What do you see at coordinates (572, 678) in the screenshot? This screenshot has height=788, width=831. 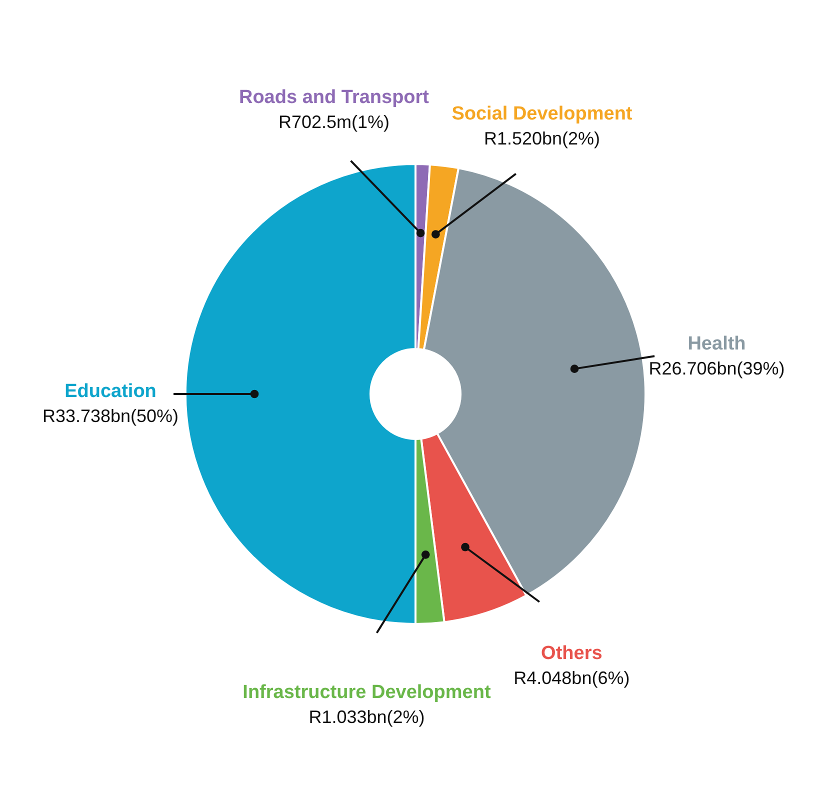 I see `data-label: R4.048bn(6%)` at bounding box center [572, 678].